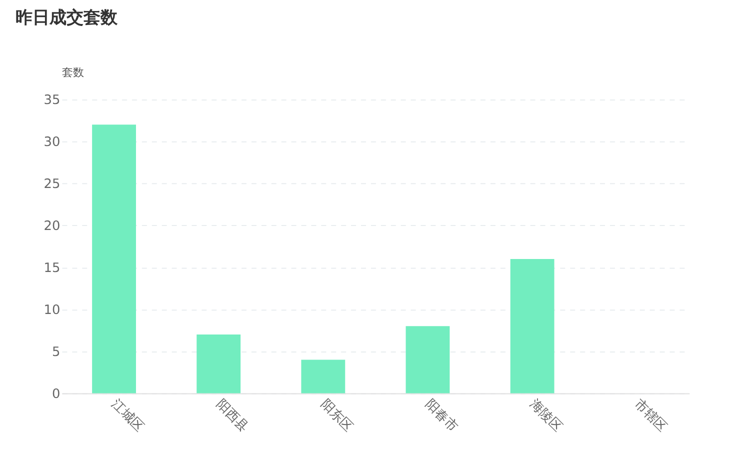  I want to click on x-tick-label: 江城区, so click(127, 415).